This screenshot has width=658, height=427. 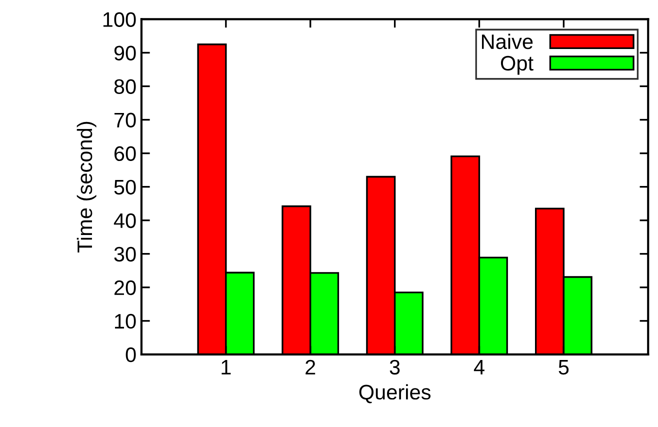 I want to click on y-tick-label: 30, so click(x=125, y=254).